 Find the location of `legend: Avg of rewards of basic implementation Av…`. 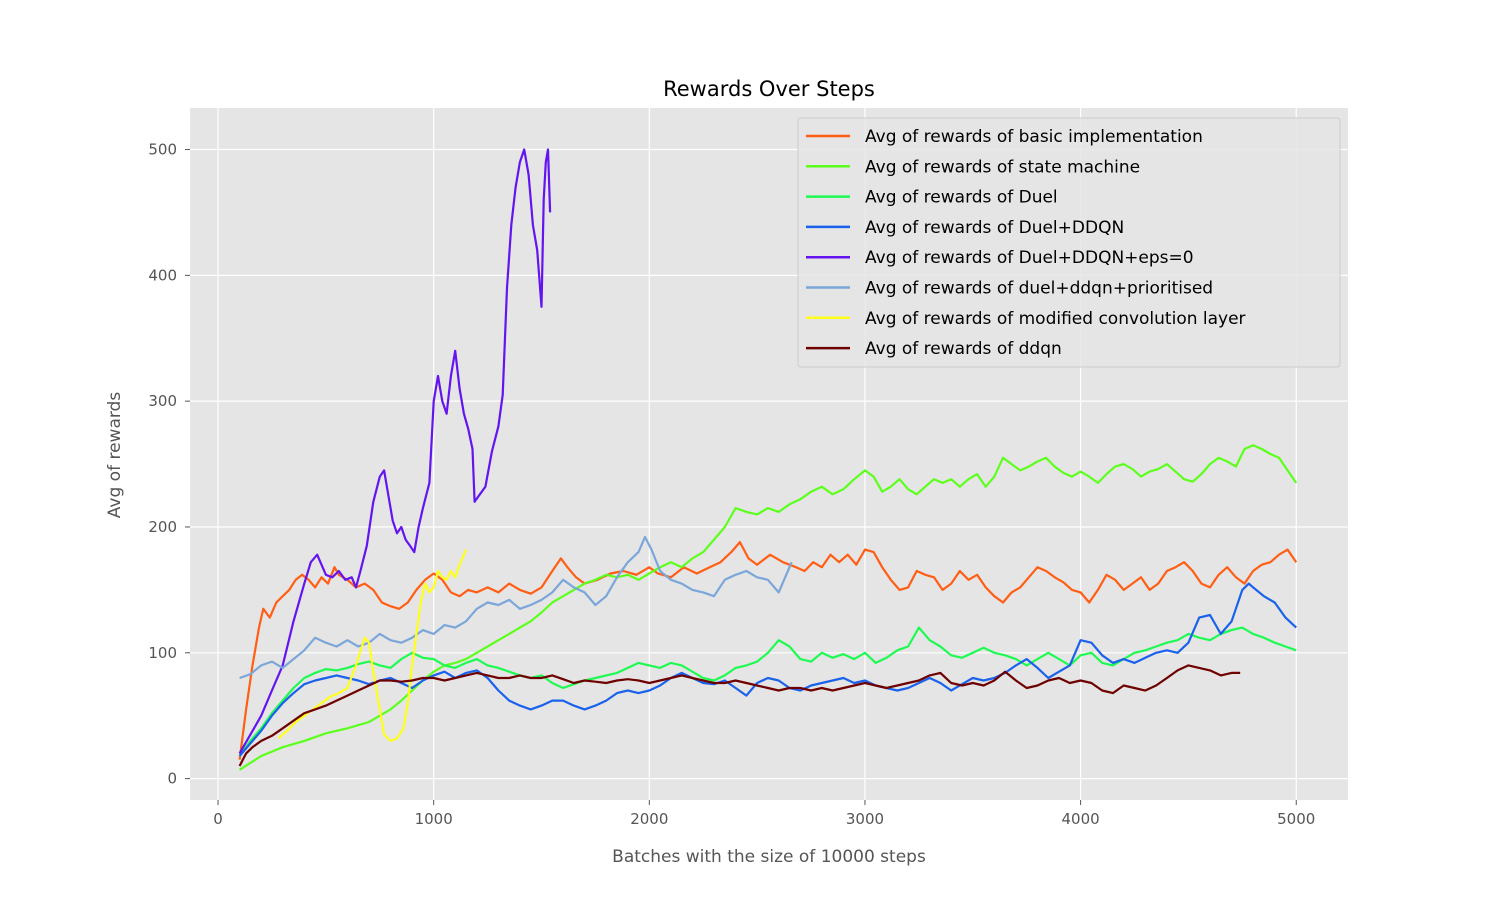

legend: Avg of rewards of basic implementation Av… is located at coordinates (1069, 242).